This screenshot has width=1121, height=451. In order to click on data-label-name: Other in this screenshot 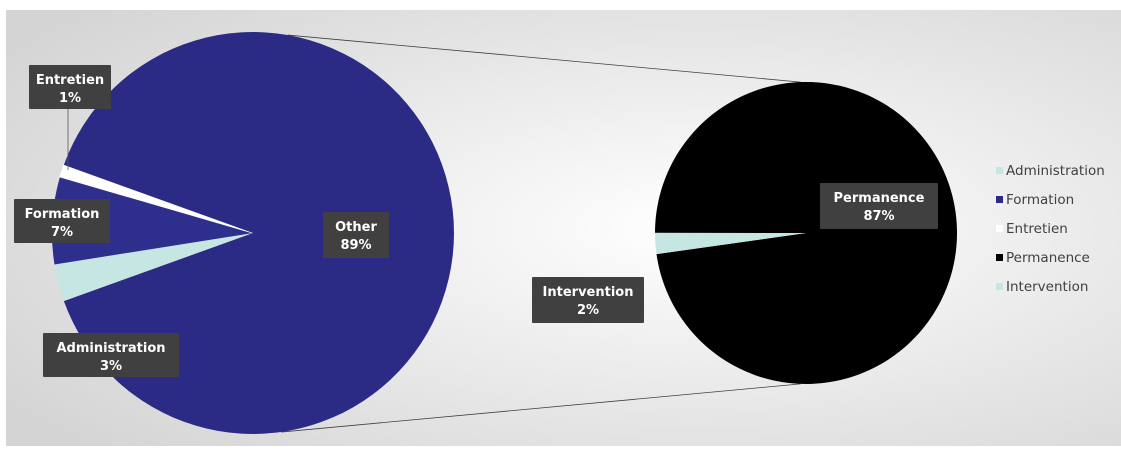, I will do `click(356, 227)`.